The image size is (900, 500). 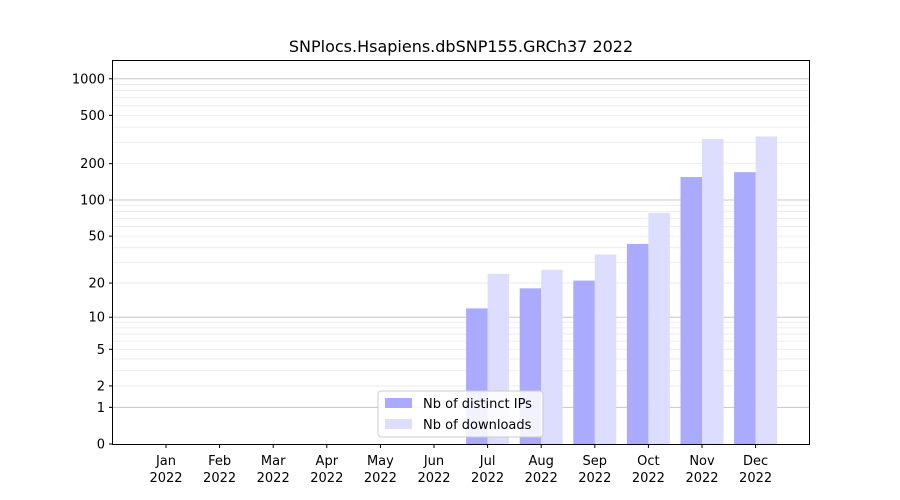 What do you see at coordinates (648, 461) in the screenshot?
I see `x-tick-label-month: Oct` at bounding box center [648, 461].